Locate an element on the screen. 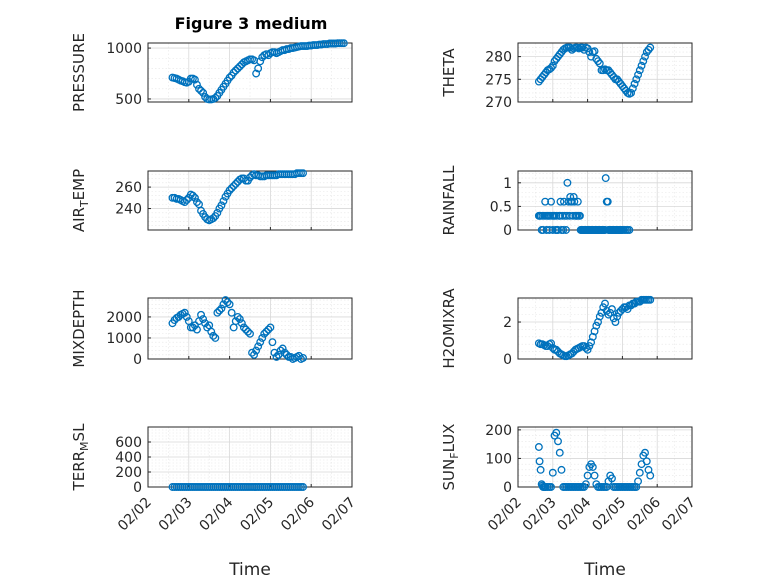 Image resolution: width=778 pixels, height=583 pixels. subplot-6: 0 2 H2OMIXRA is located at coordinates (566, 328).